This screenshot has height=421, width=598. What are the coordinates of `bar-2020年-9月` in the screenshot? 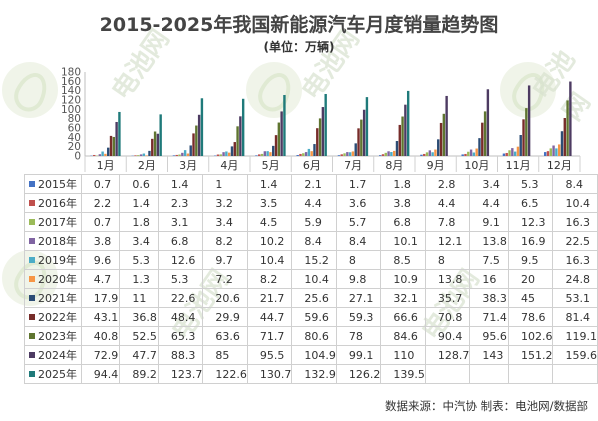 It's located at (435, 152).